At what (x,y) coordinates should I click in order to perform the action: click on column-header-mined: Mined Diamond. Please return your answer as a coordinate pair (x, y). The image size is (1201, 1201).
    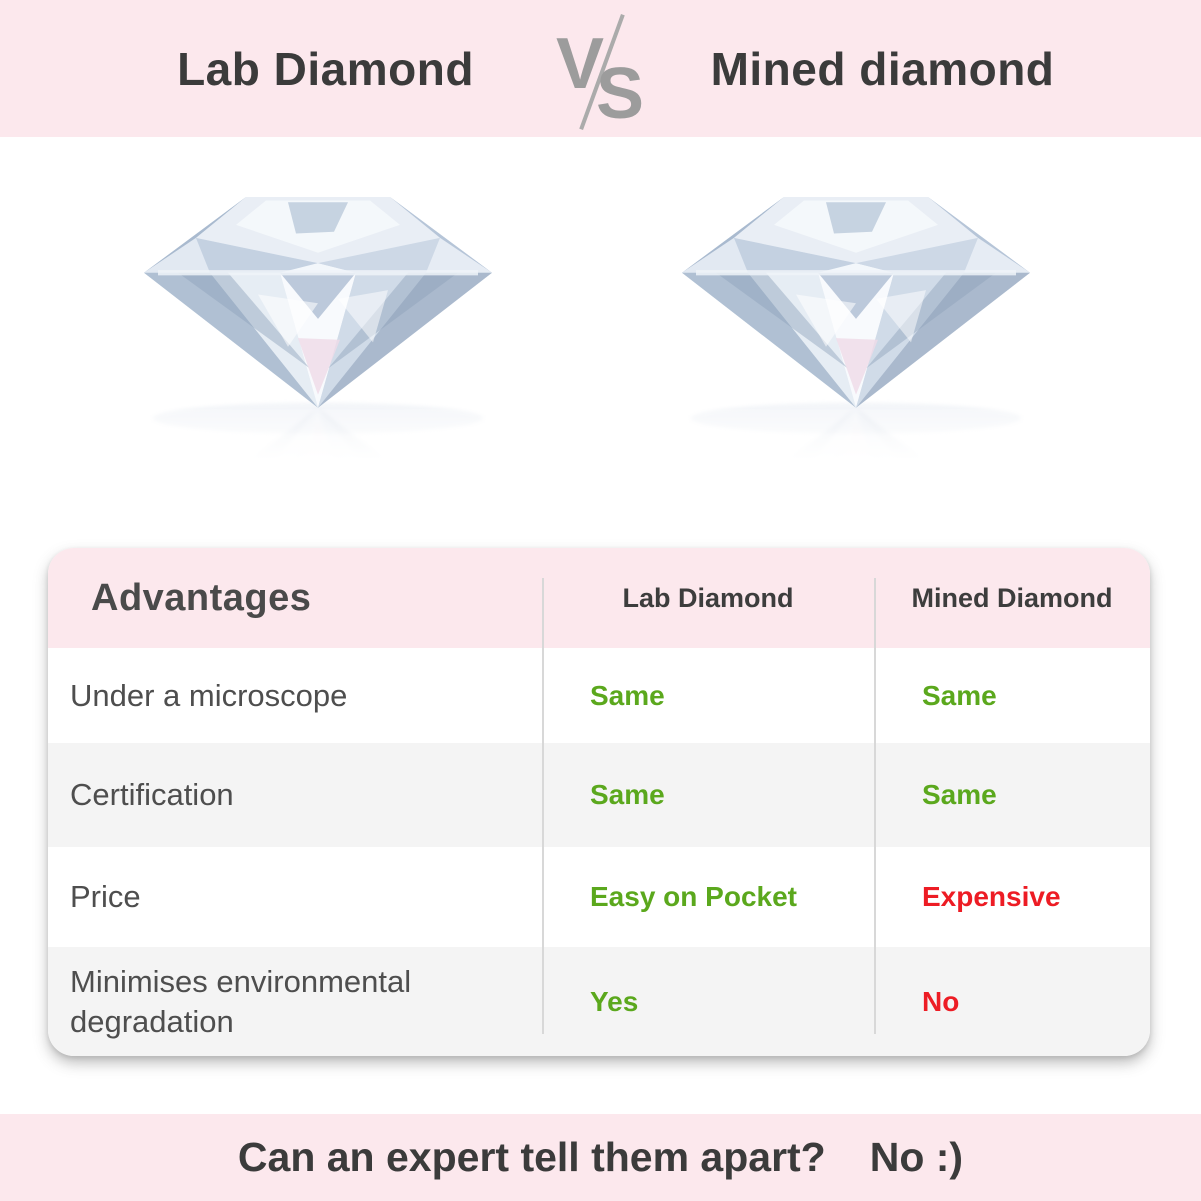
    Looking at the image, I should click on (1012, 597).